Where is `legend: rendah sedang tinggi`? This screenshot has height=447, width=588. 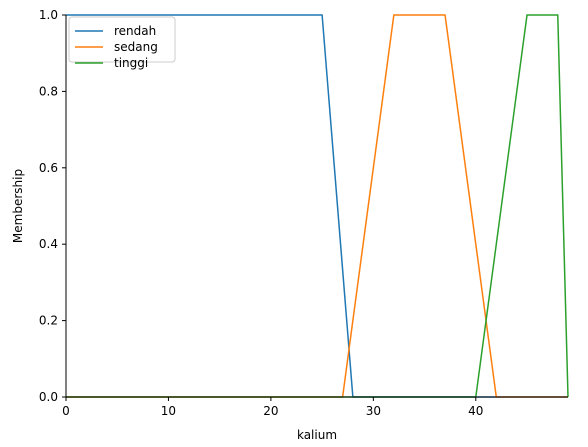
legend: rendah sedang tinggi is located at coordinates (122, 43).